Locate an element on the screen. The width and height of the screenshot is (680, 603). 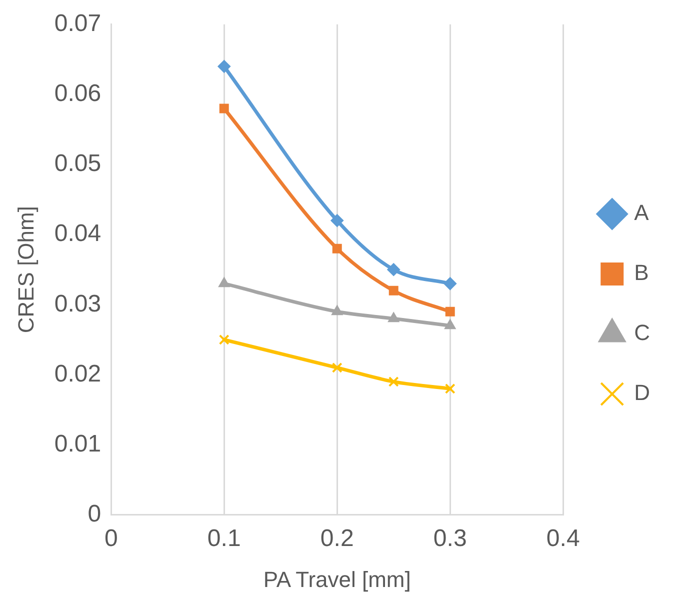
legend-label: C is located at coordinates (642, 333).